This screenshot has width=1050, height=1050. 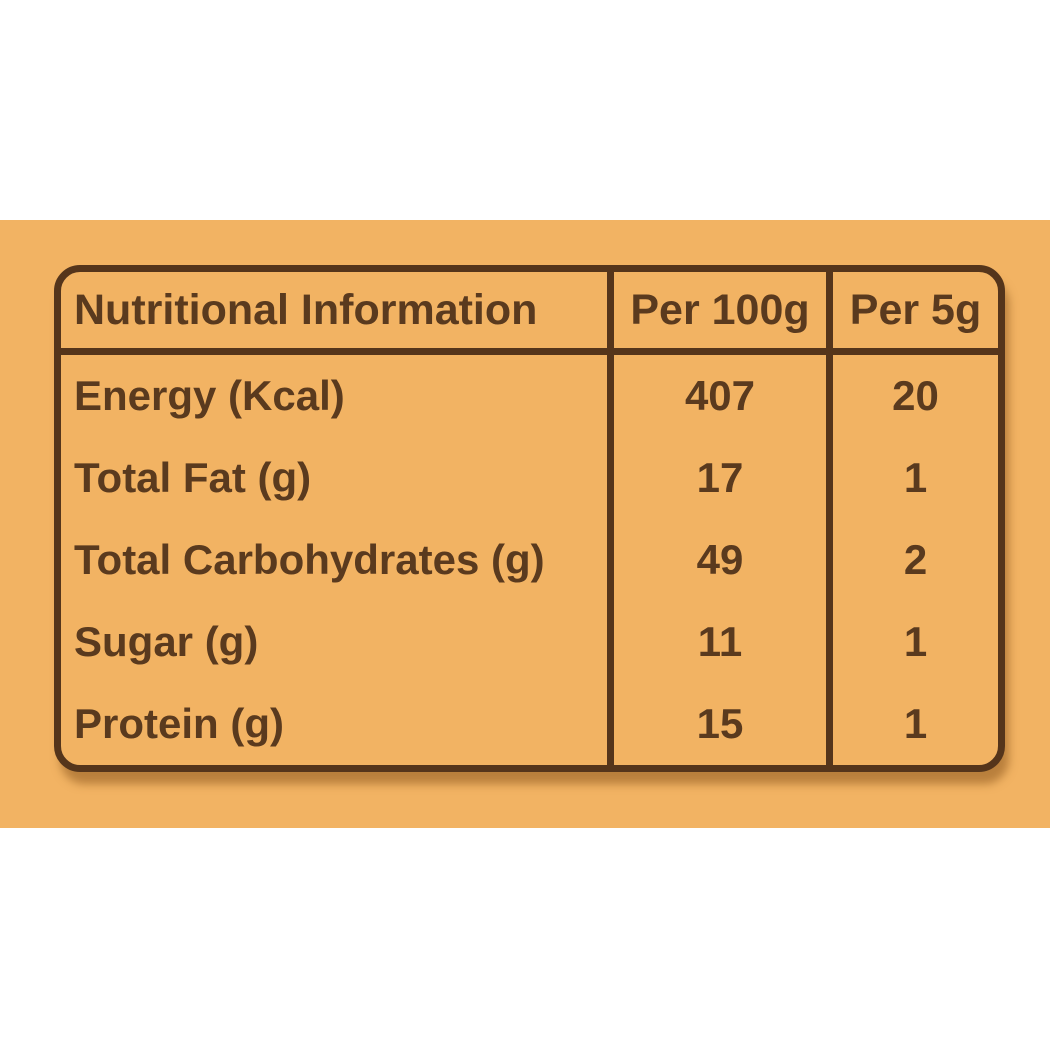 I want to click on table-row-sugar: Sugar (g) 11 1, so click(x=529, y=642).